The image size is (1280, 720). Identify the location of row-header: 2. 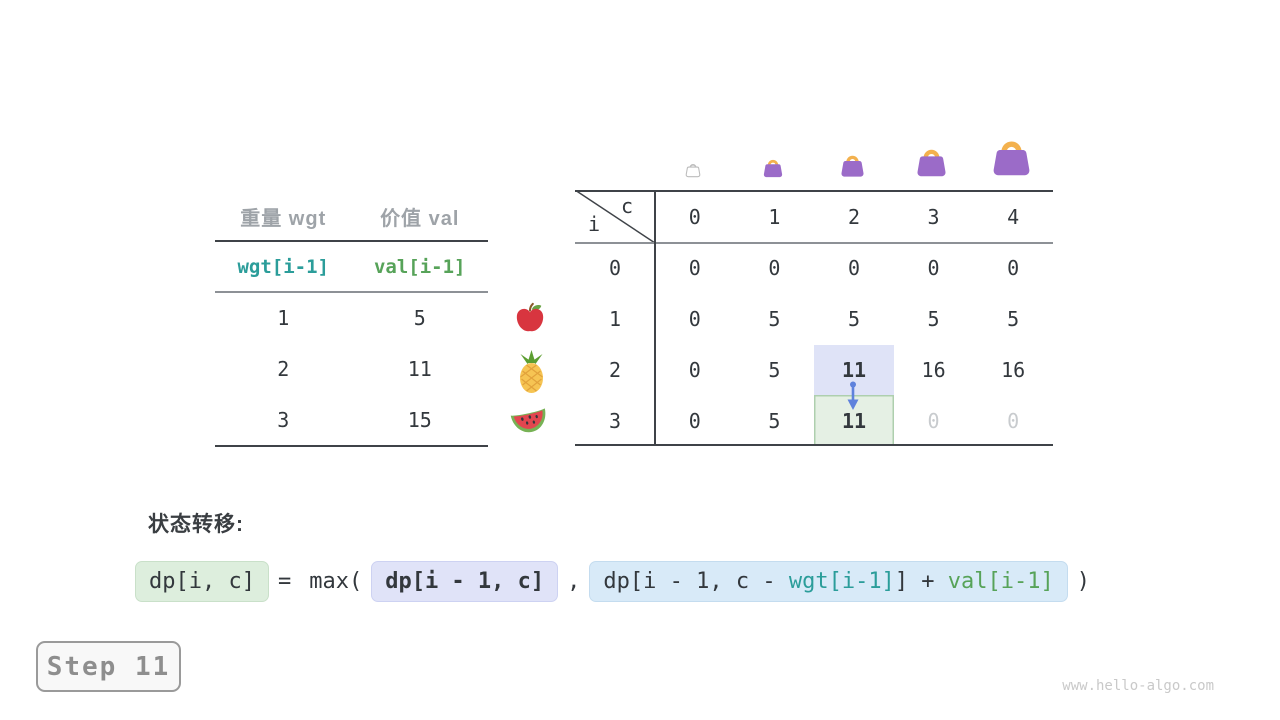
(615, 369).